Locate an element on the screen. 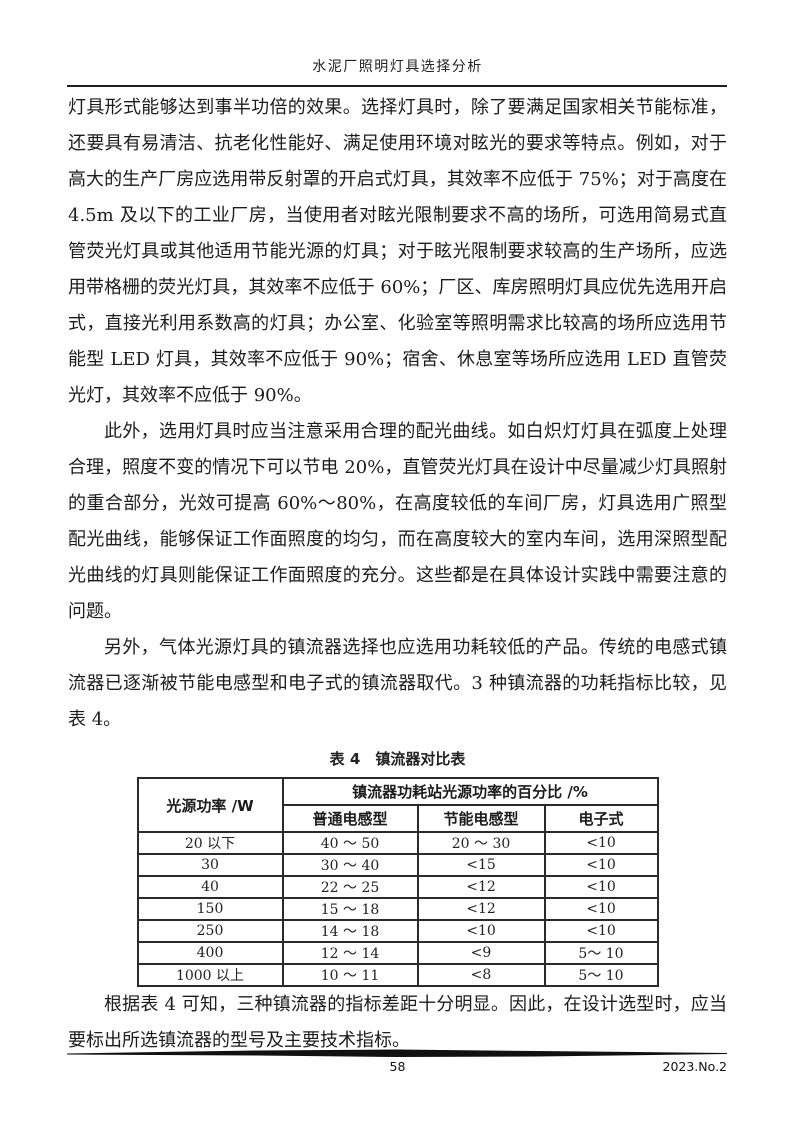 Image resolution: width=793 pixels, height=1122 pixels. table-row: 20 以下 40 ～ 50 20 ～ 30 <10 is located at coordinates (397, 843).